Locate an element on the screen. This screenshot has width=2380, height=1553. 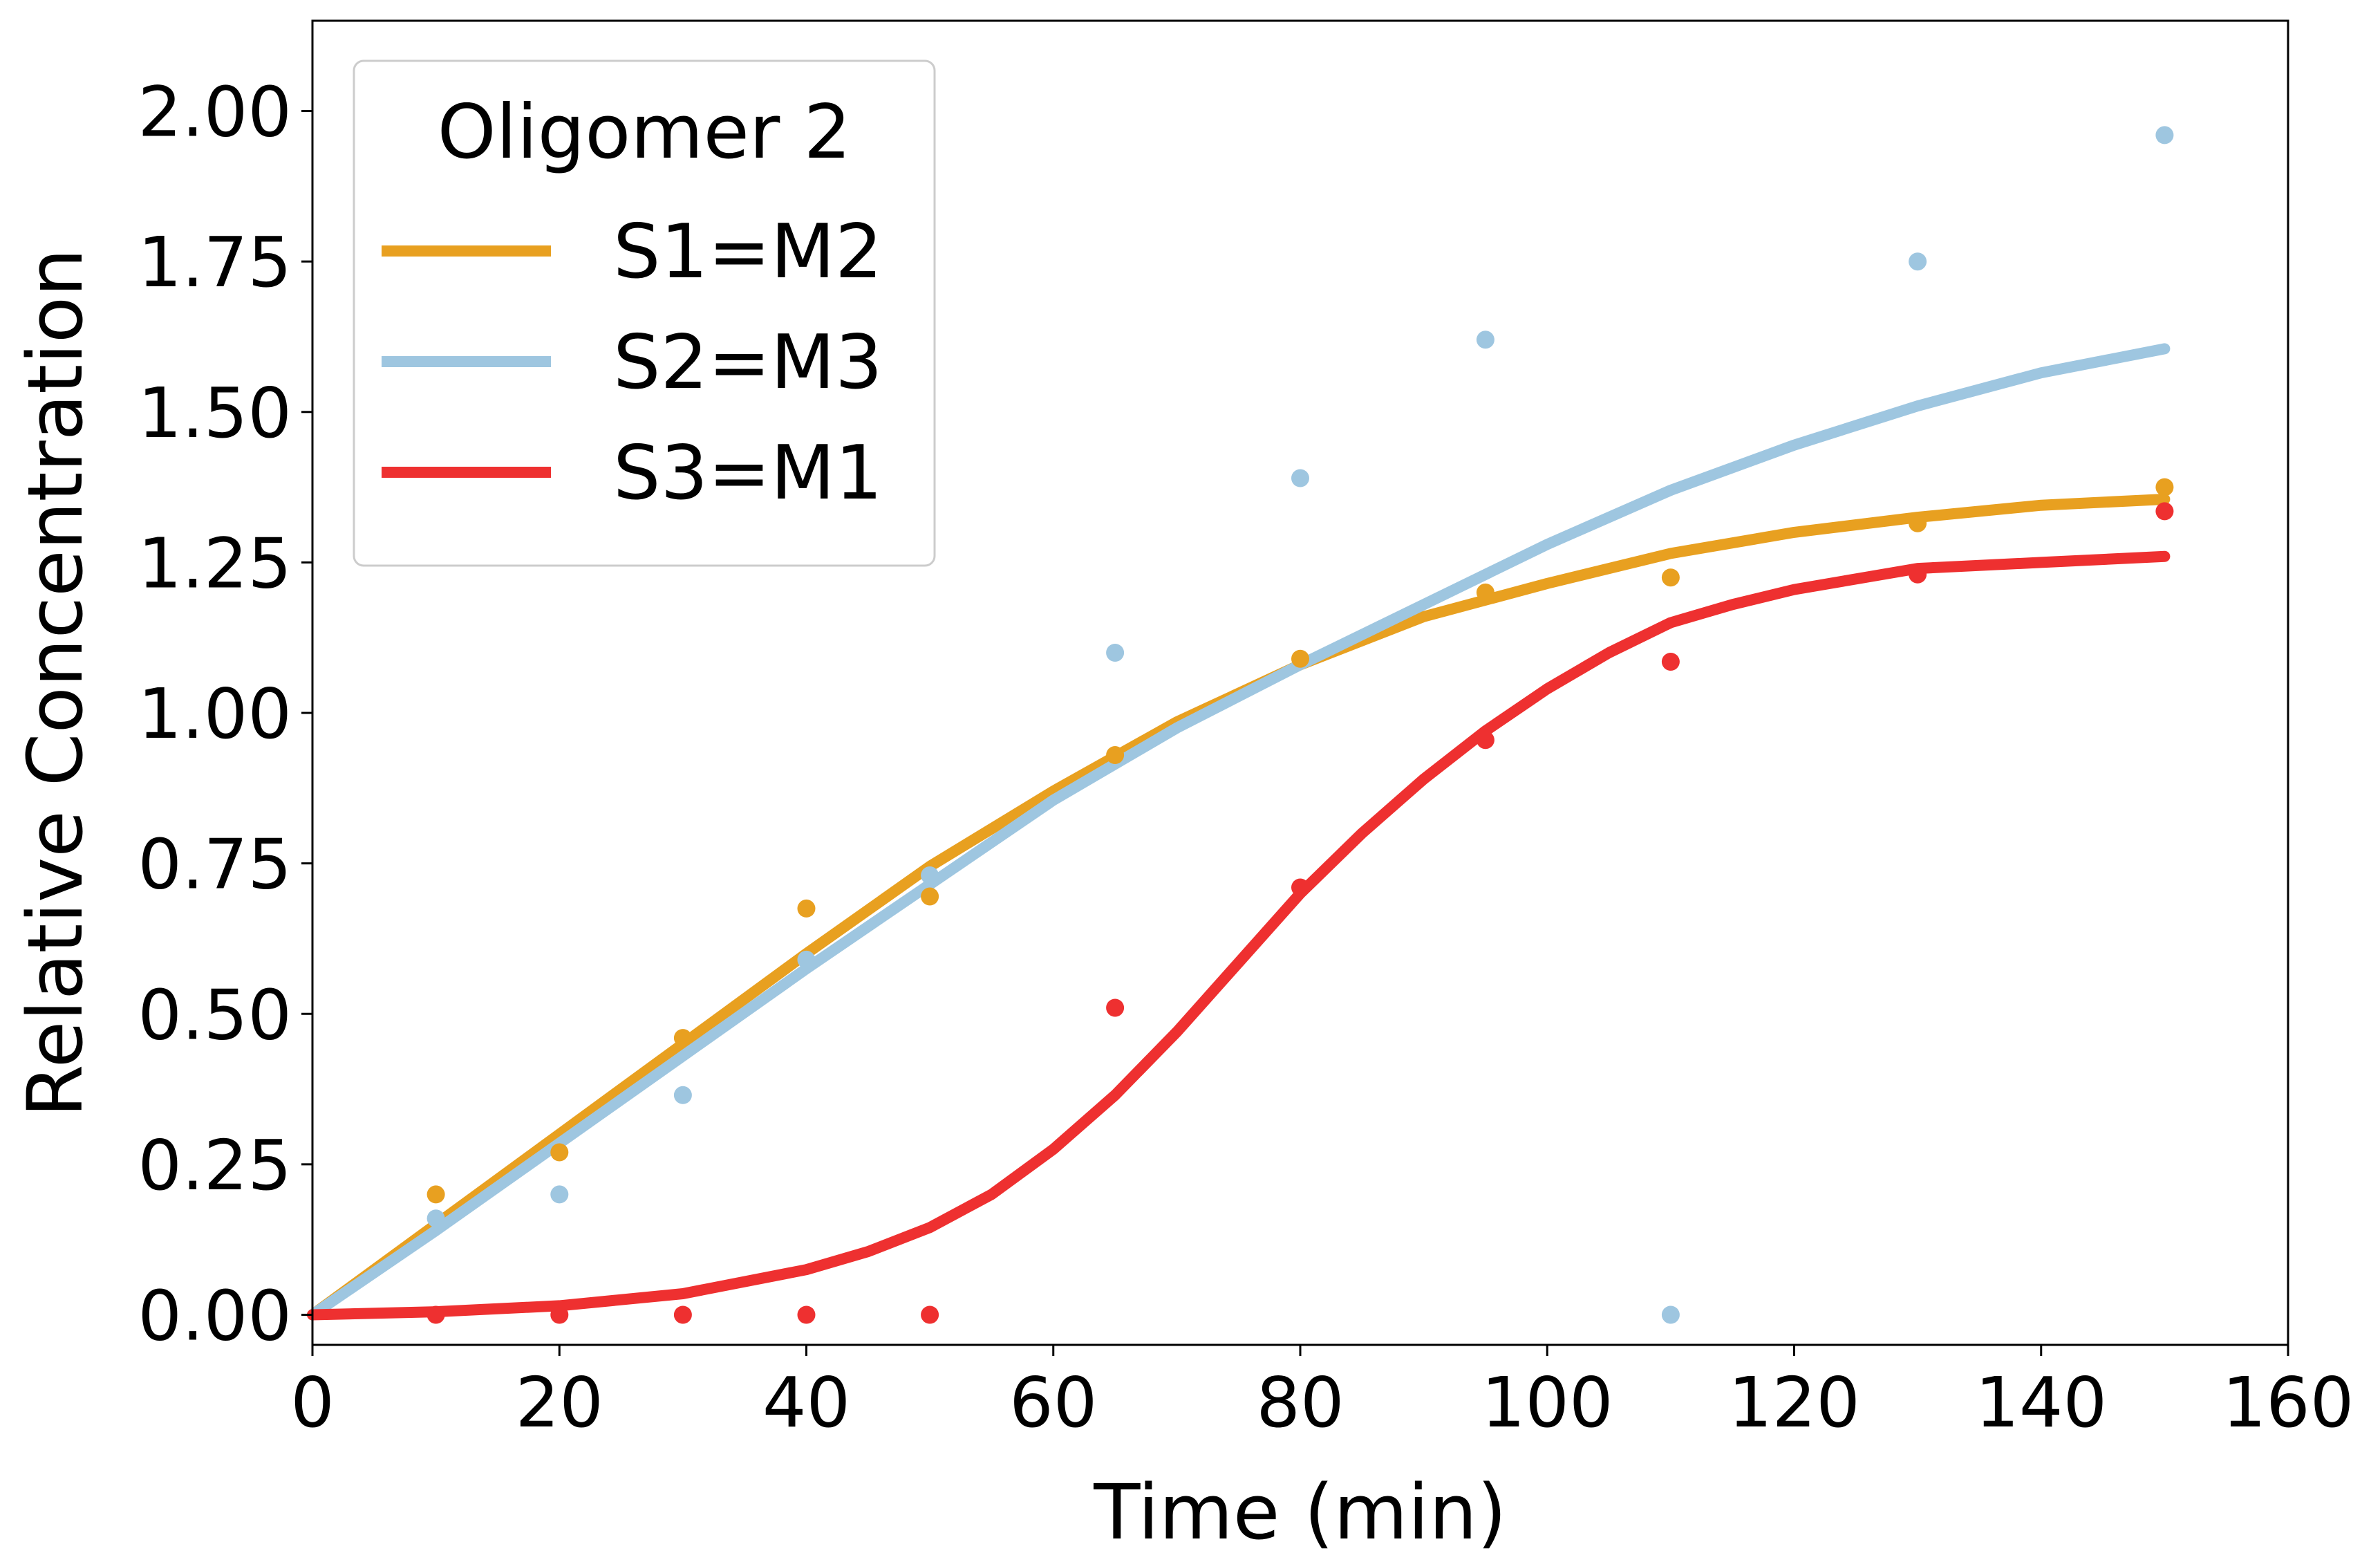
y-tick-label: 0.25 is located at coordinates (215, 1165).